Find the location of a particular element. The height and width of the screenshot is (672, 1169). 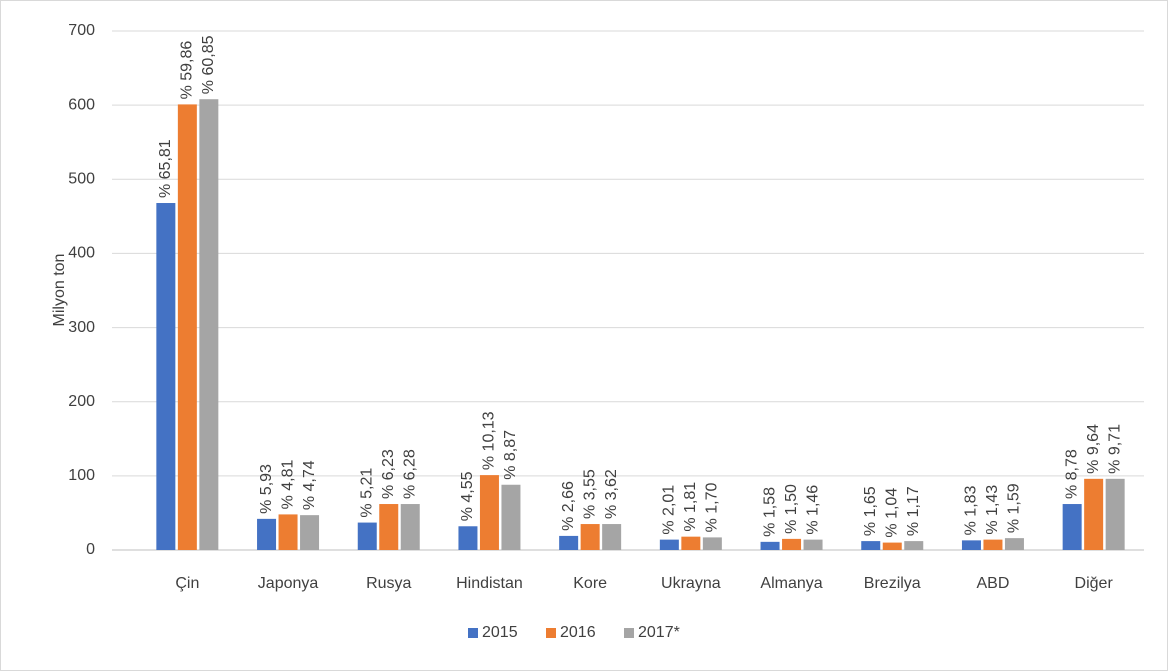

legend-label: 2015 is located at coordinates (500, 632).